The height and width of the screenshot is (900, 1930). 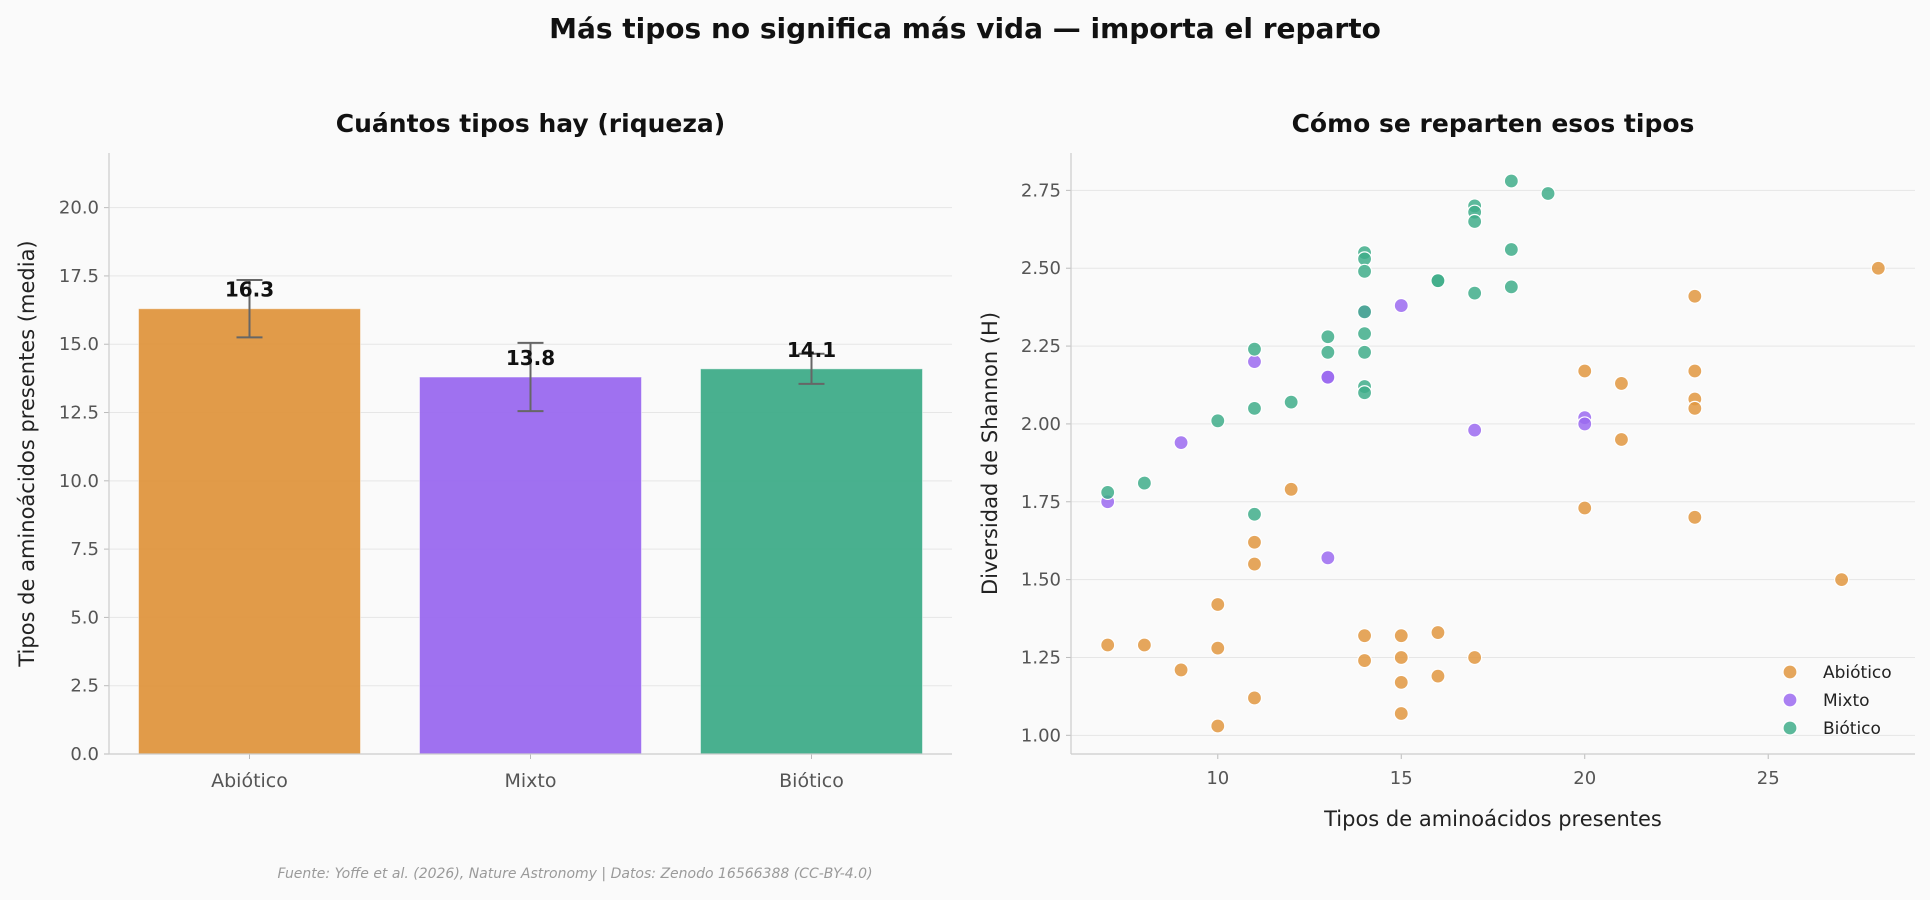 I want to click on bar-category-label-0: Abiótico, so click(x=249, y=781).